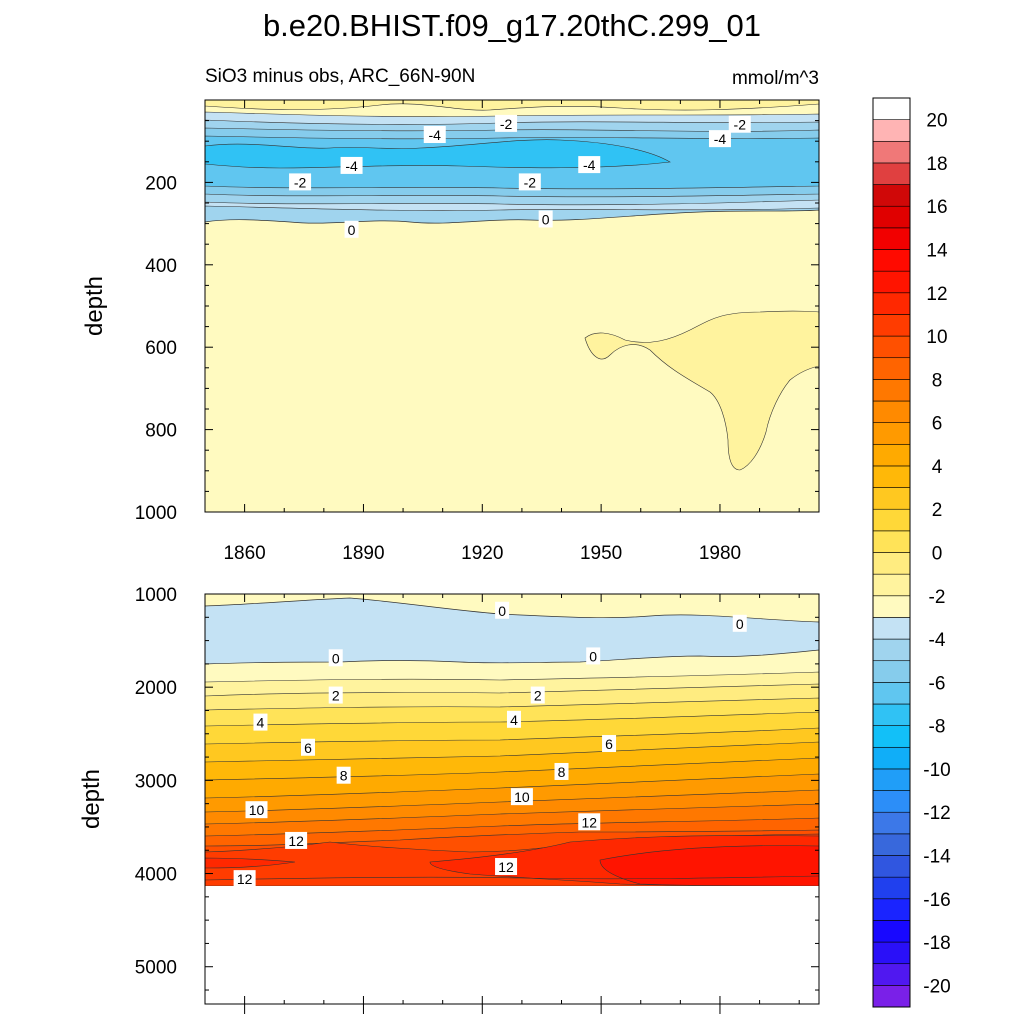  What do you see at coordinates (937, 597) in the screenshot?
I see `colorbar-tick-label: -2` at bounding box center [937, 597].